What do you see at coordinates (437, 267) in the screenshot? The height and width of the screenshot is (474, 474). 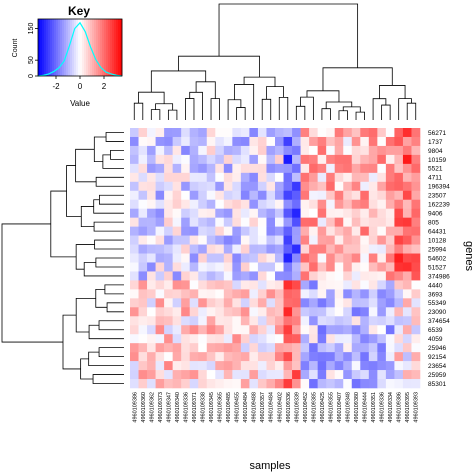 I see `gene-label: 51527` at bounding box center [437, 267].